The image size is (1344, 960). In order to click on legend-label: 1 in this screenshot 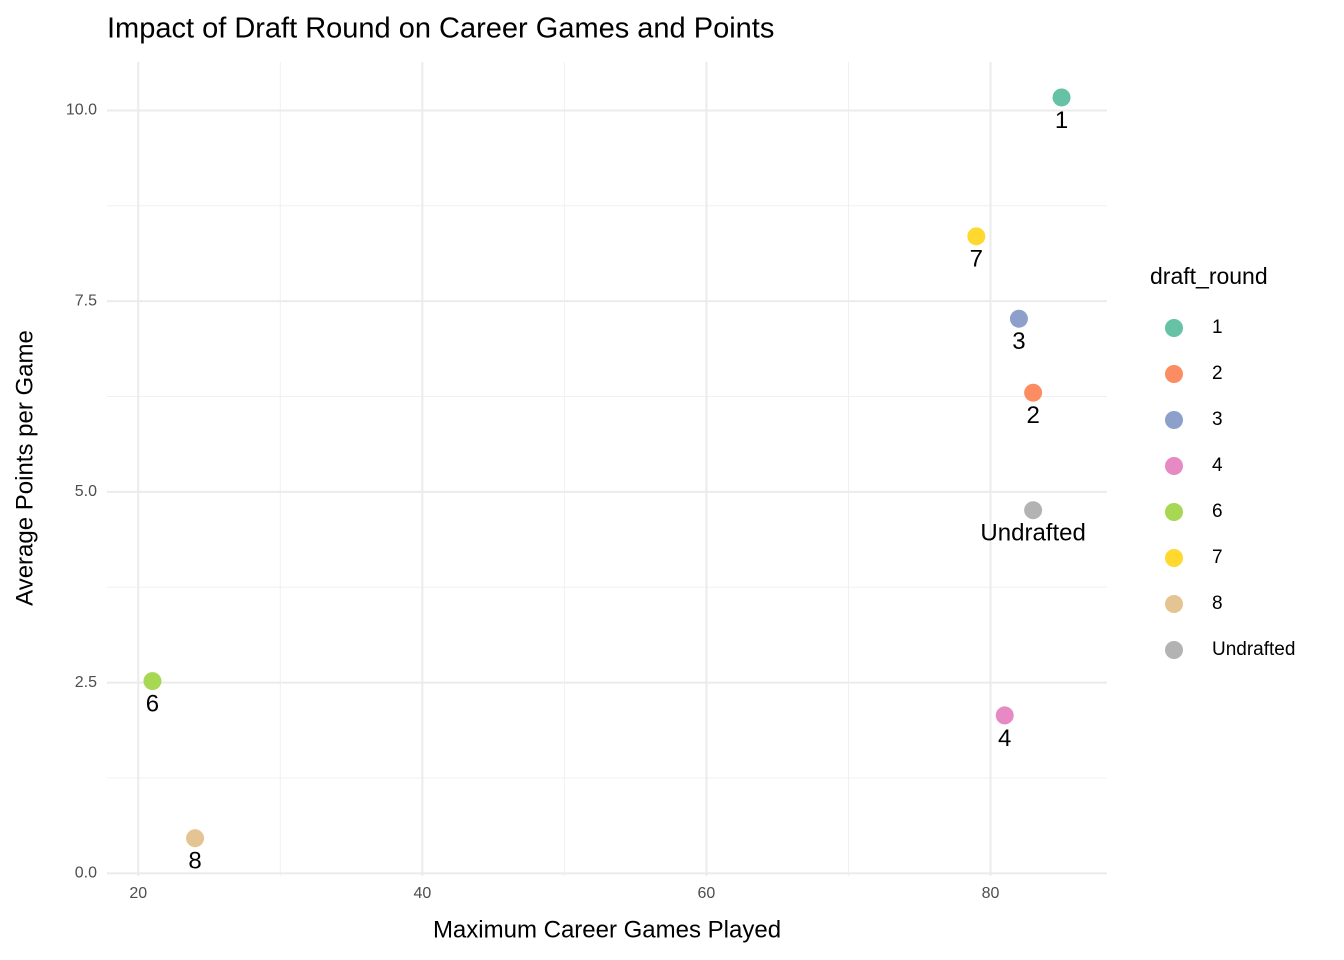, I will do `click(1217, 327)`.